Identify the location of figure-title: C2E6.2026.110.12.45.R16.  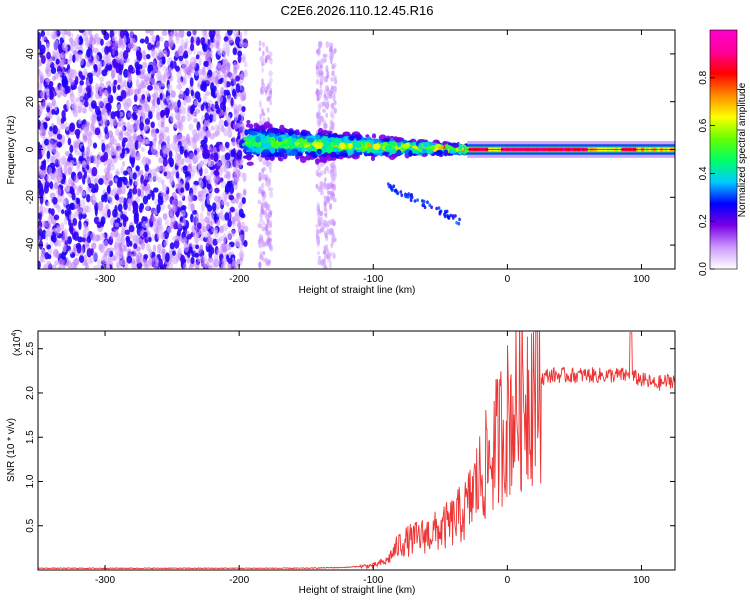
(357, 10).